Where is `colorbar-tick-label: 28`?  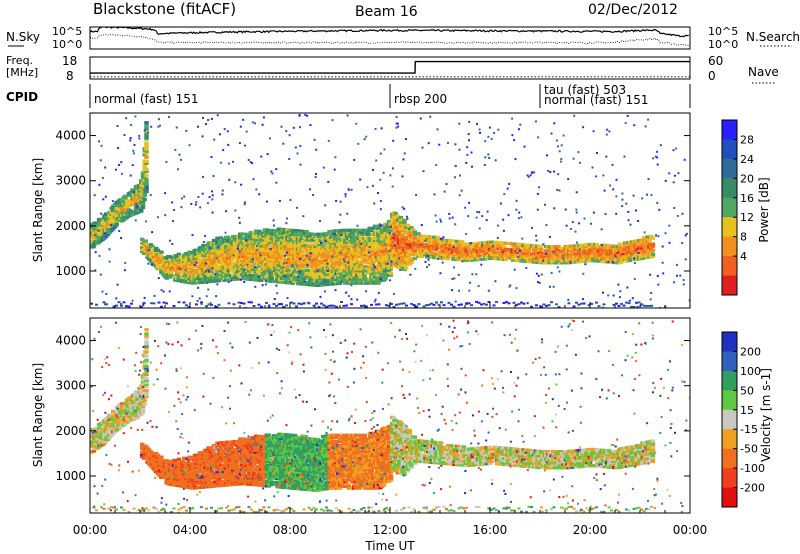
colorbar-tick-label: 28 is located at coordinates (747, 139).